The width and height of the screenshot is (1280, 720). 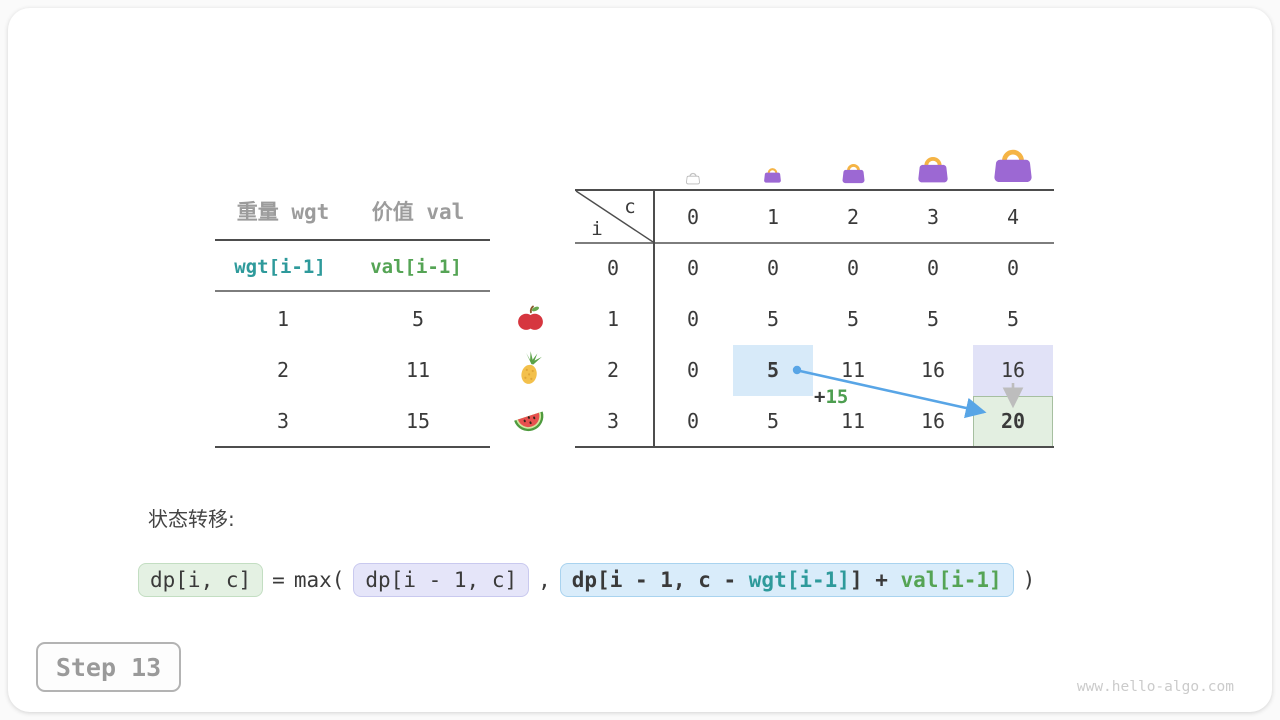 What do you see at coordinates (630, 207) in the screenshot?
I see `dp-corner-col-var: c` at bounding box center [630, 207].